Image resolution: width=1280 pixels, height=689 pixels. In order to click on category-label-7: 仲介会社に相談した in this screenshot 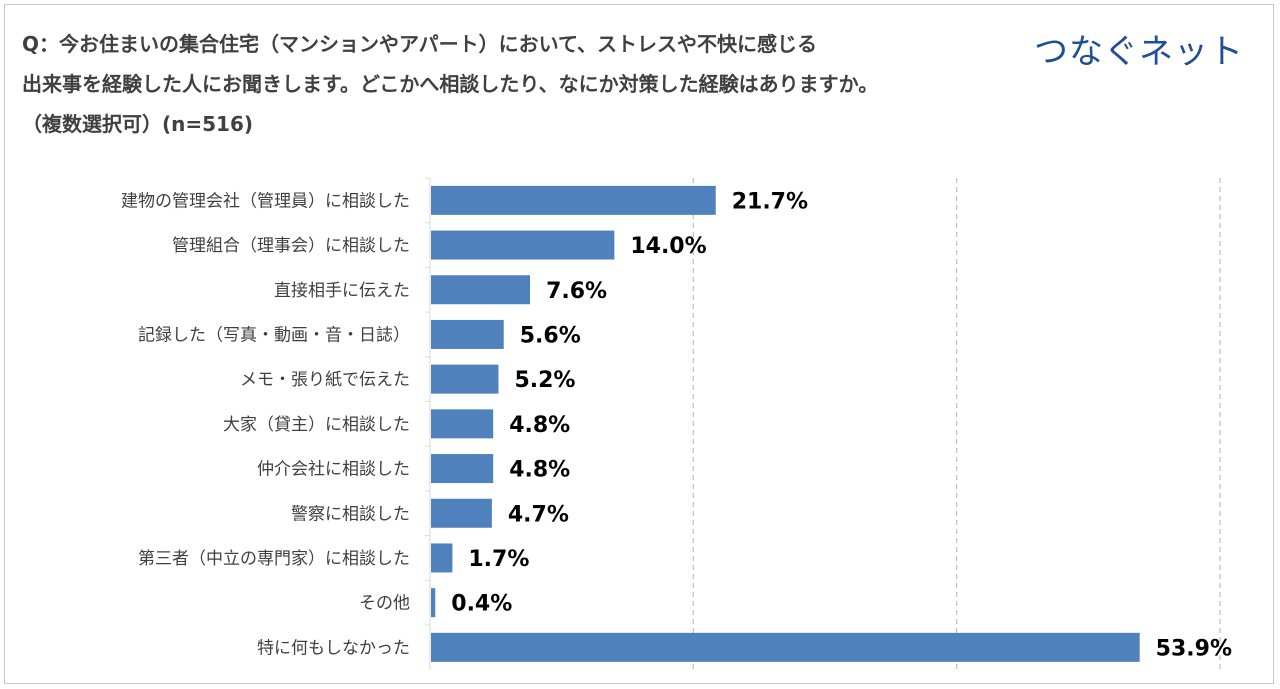, I will do `click(333, 470)`.